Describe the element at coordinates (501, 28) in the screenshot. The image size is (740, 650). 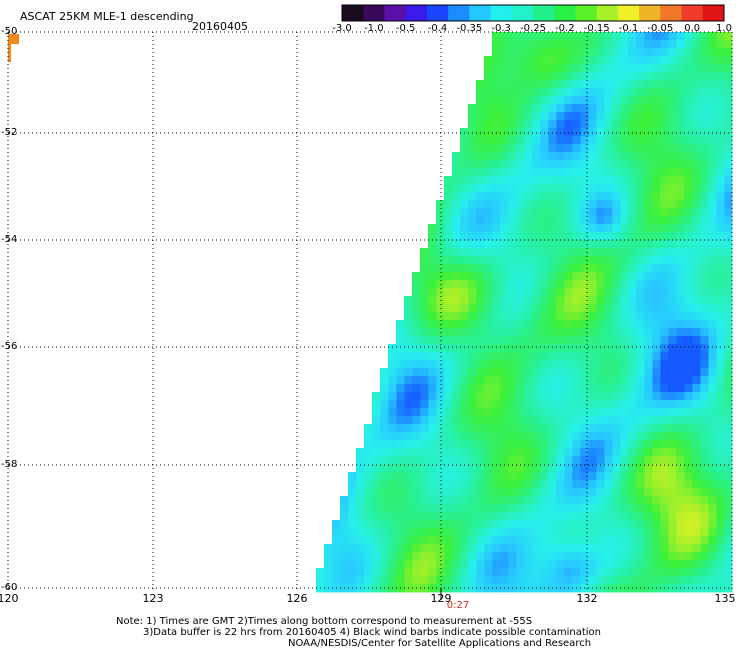
I see `colorbar-tick-label: -0.3` at that location.